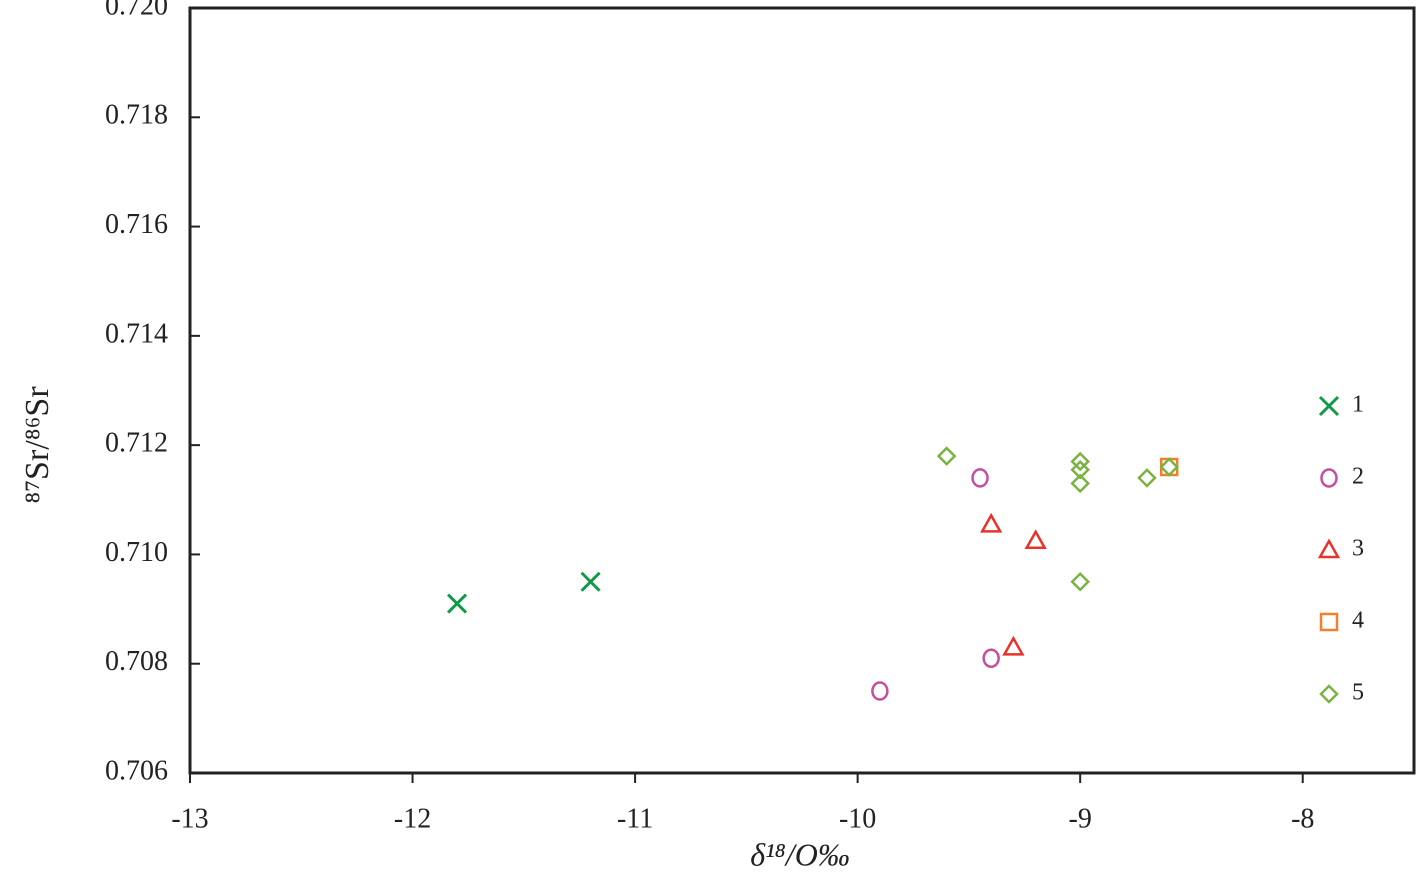 Image resolution: width=1419 pixels, height=882 pixels. Describe the element at coordinates (136, 115) in the screenshot. I see `y-tick-label: 0.718` at that location.